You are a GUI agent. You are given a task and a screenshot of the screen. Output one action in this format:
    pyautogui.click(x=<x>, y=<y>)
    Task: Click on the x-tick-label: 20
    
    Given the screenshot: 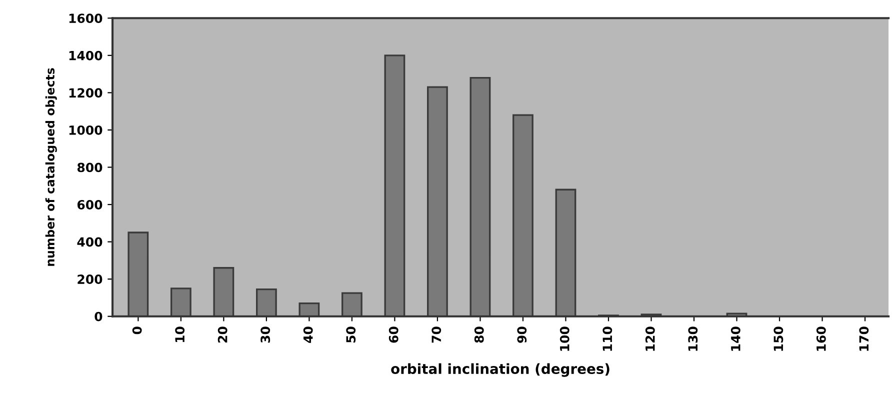 What is the action you would take?
    pyautogui.click(x=223, y=334)
    